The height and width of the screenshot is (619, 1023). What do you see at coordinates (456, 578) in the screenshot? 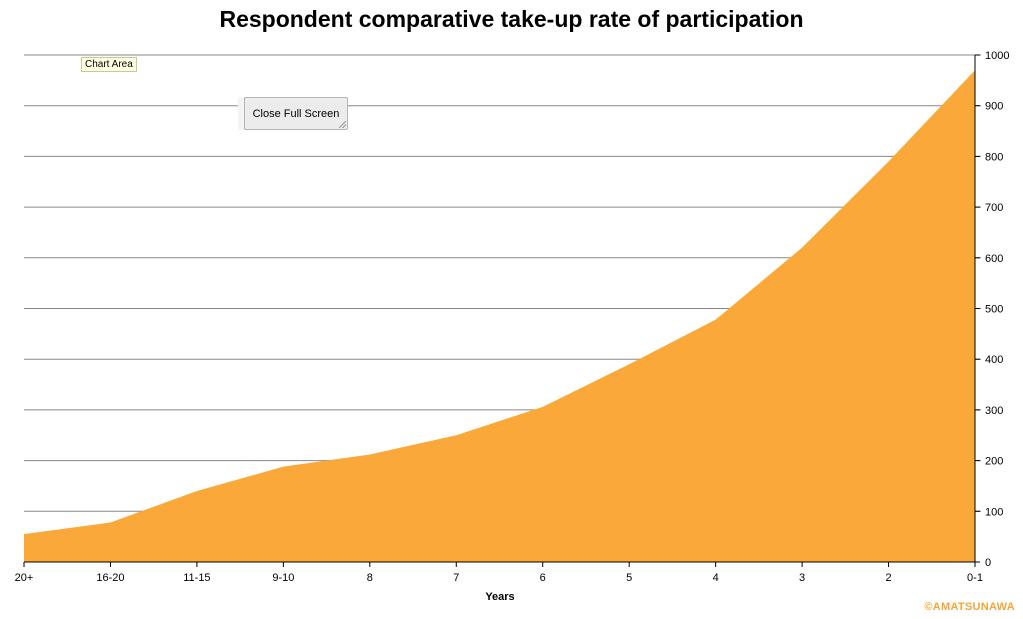
I see `x-tick-label-7: 7` at bounding box center [456, 578].